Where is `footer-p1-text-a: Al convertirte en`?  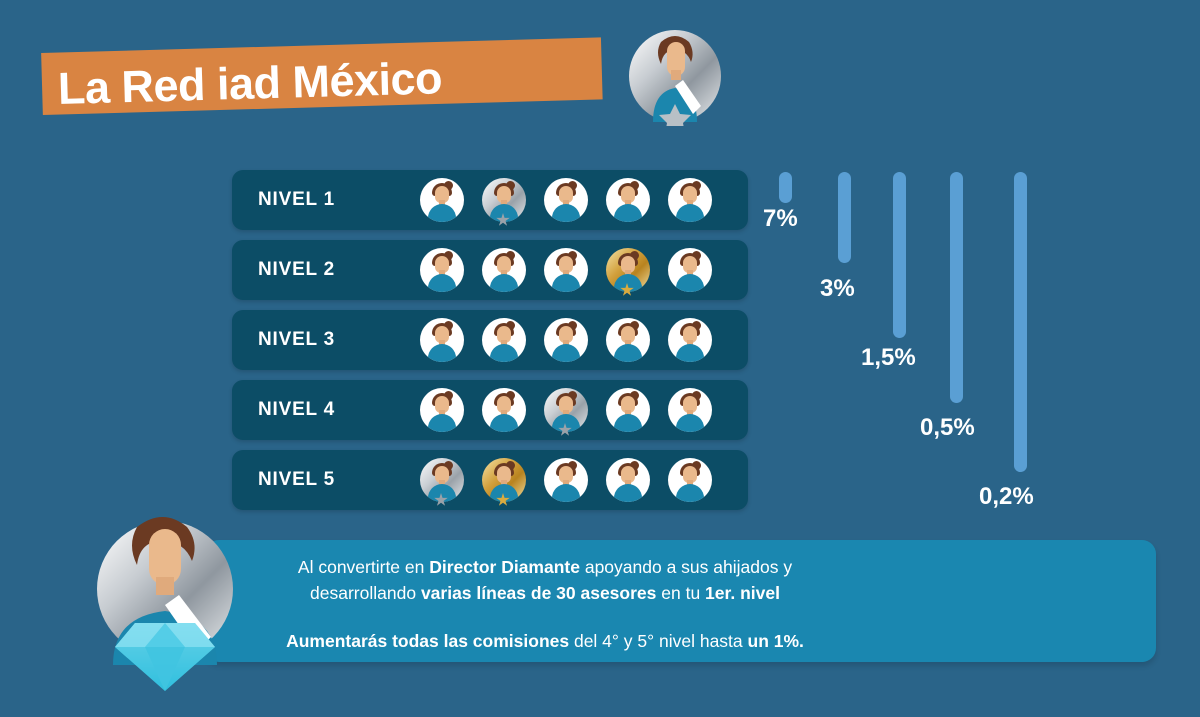 footer-p1-text-a: Al convertirte en is located at coordinates (363, 567).